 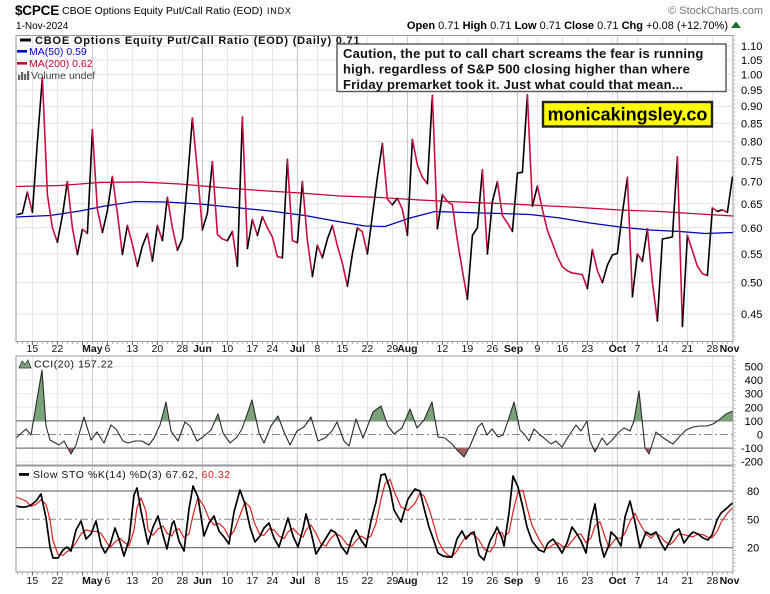 I want to click on svg-text: CCI(20) 157.22, so click(x=74, y=365).